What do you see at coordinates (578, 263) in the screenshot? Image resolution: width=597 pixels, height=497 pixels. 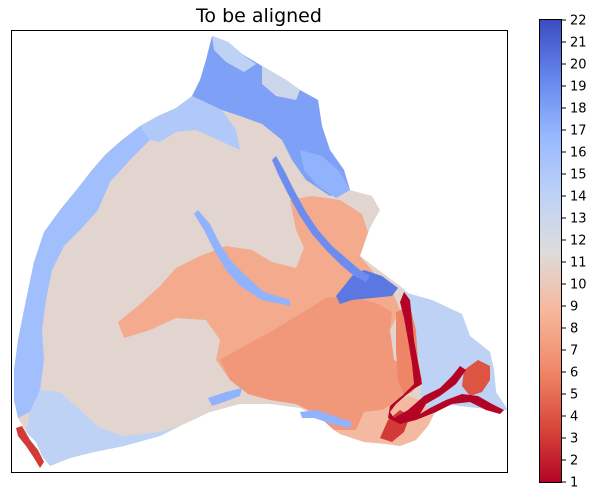 I see `colorbar-tick-label: 11` at bounding box center [578, 263].